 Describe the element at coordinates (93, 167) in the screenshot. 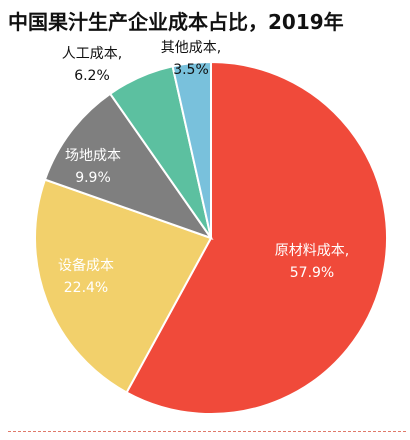

I see `slice-label-3: 场地成本 9.9%` at that location.